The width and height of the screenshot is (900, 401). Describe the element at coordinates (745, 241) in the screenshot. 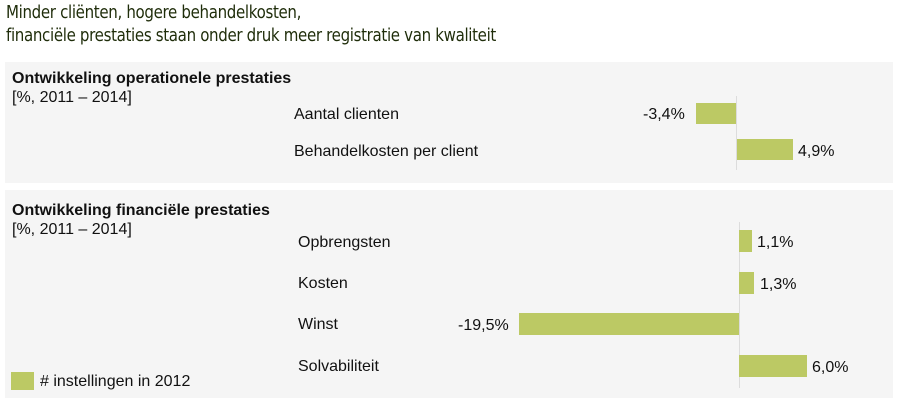

I see `bar-opbrengsten` at that location.